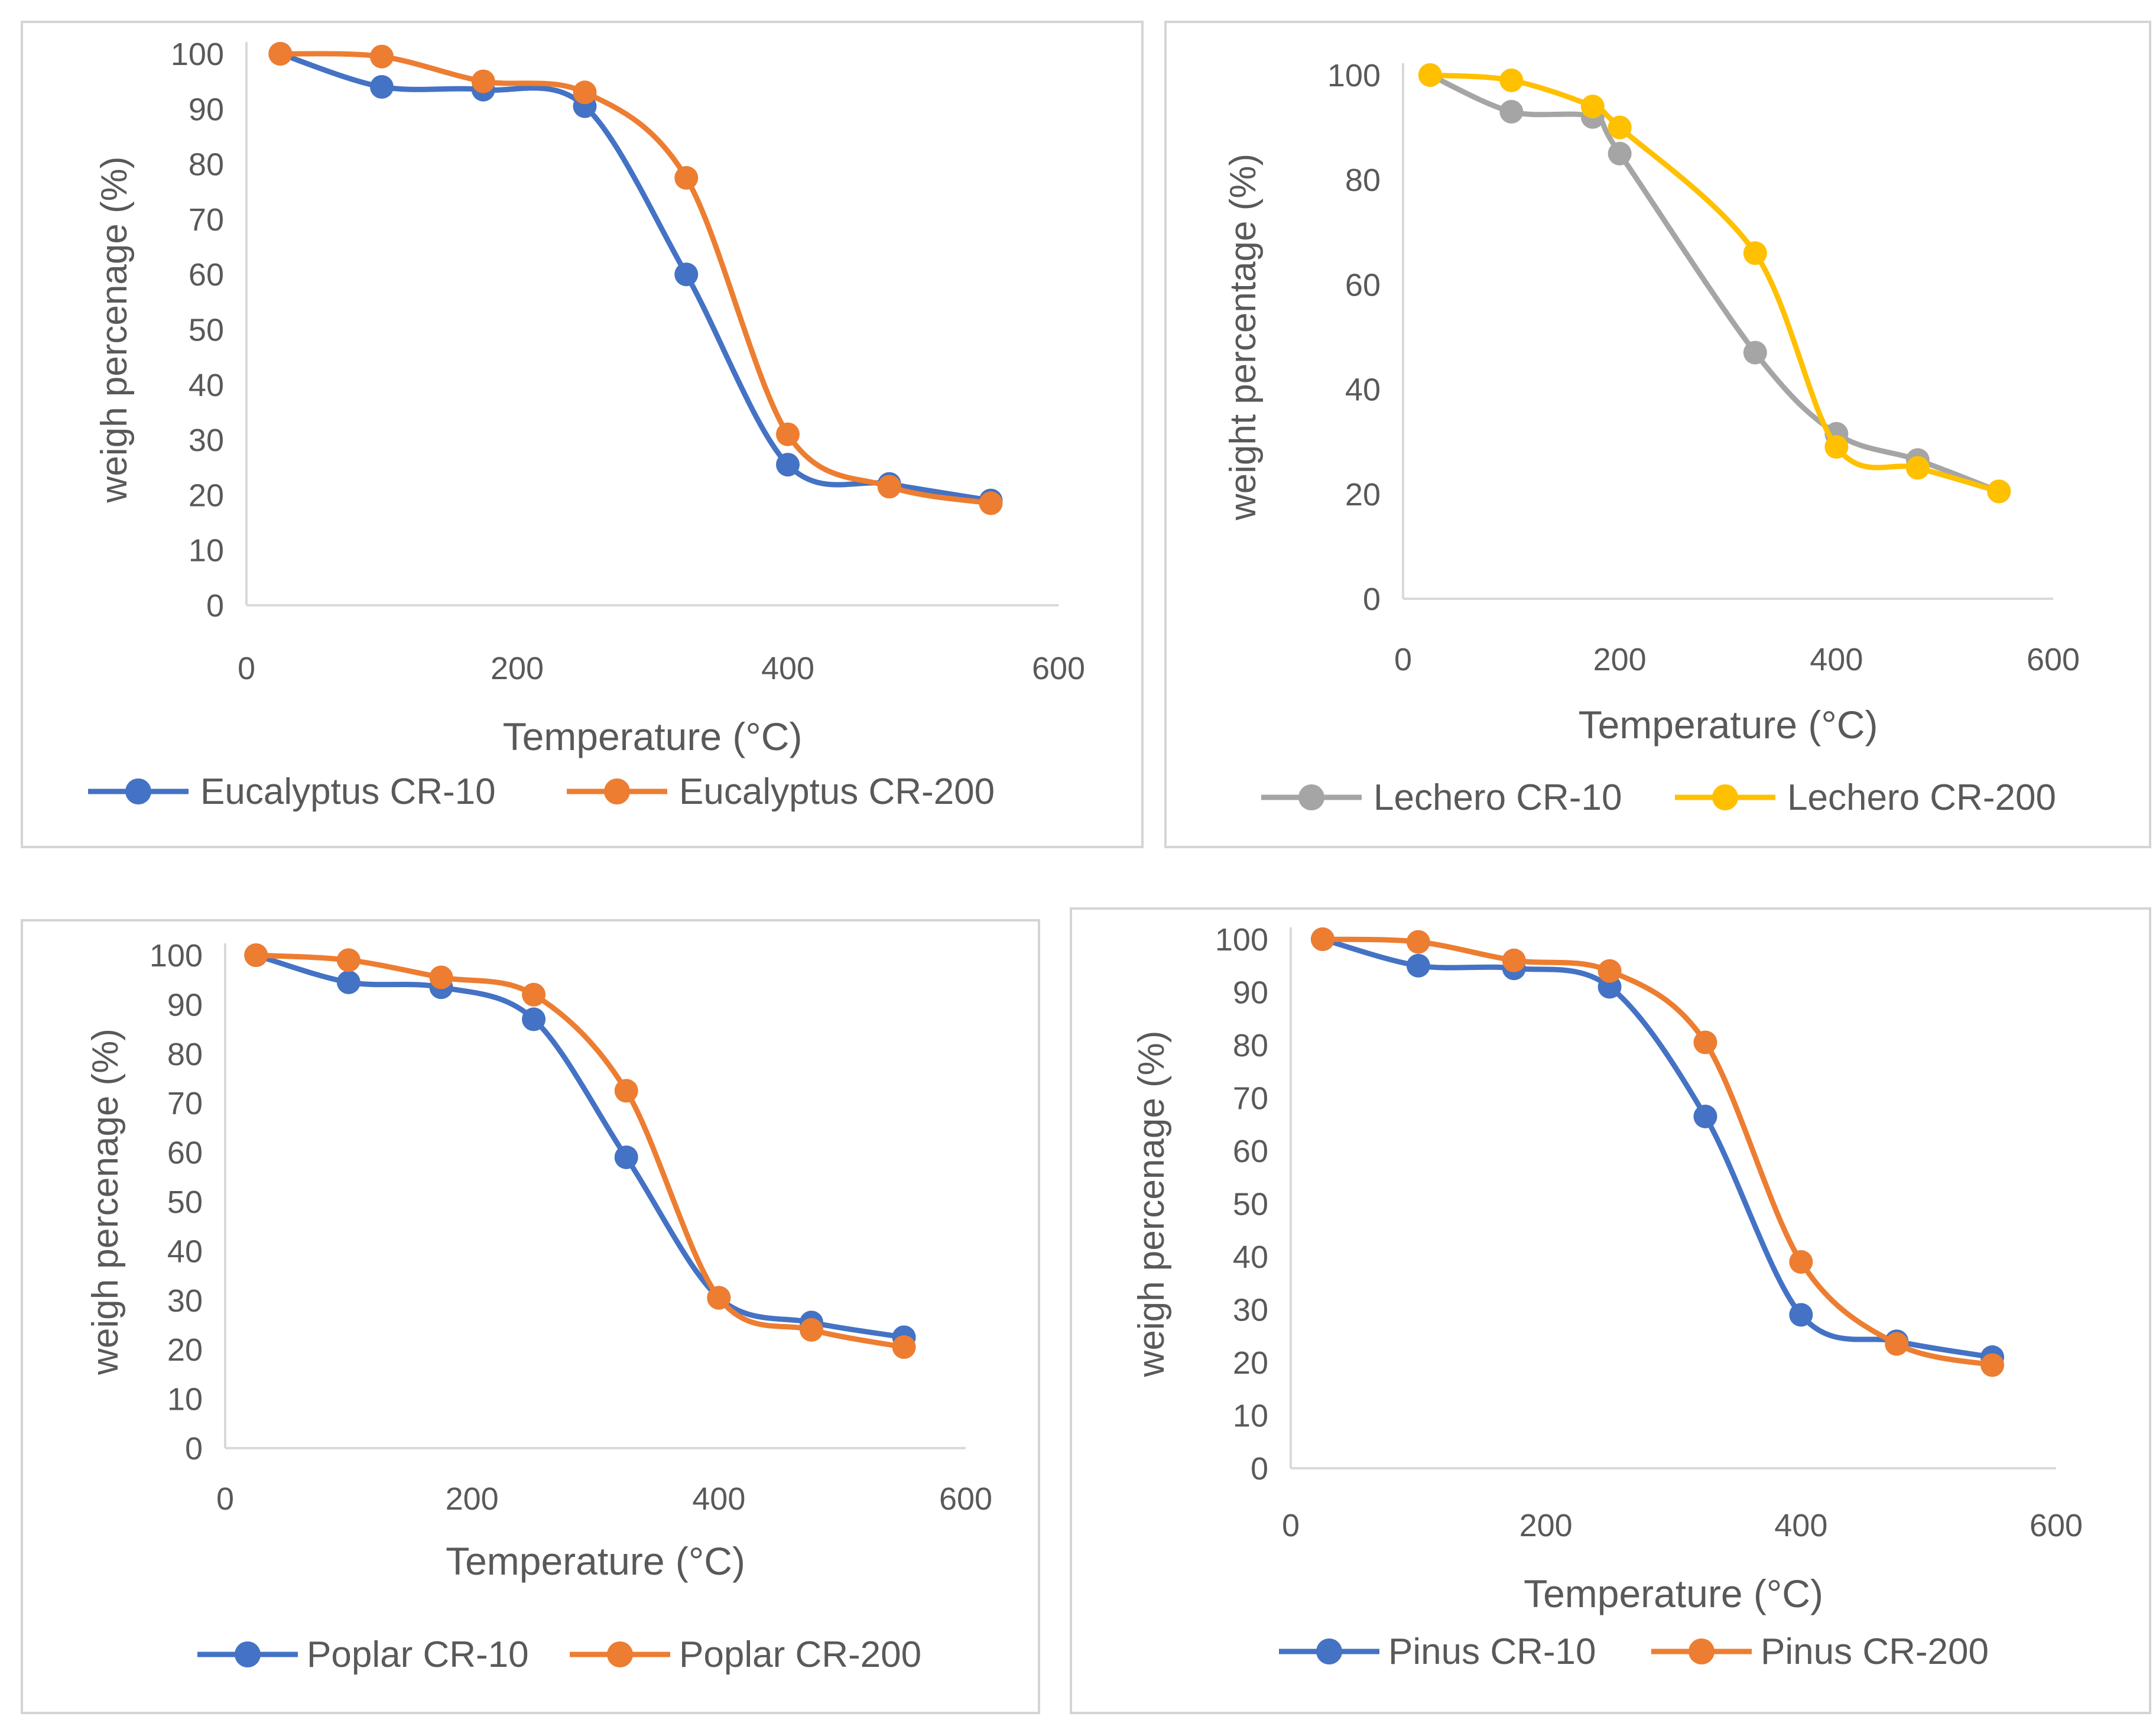 This screenshot has width=2156, height=1723. I want to click on y-tick-label: 100, so click(1354, 75).